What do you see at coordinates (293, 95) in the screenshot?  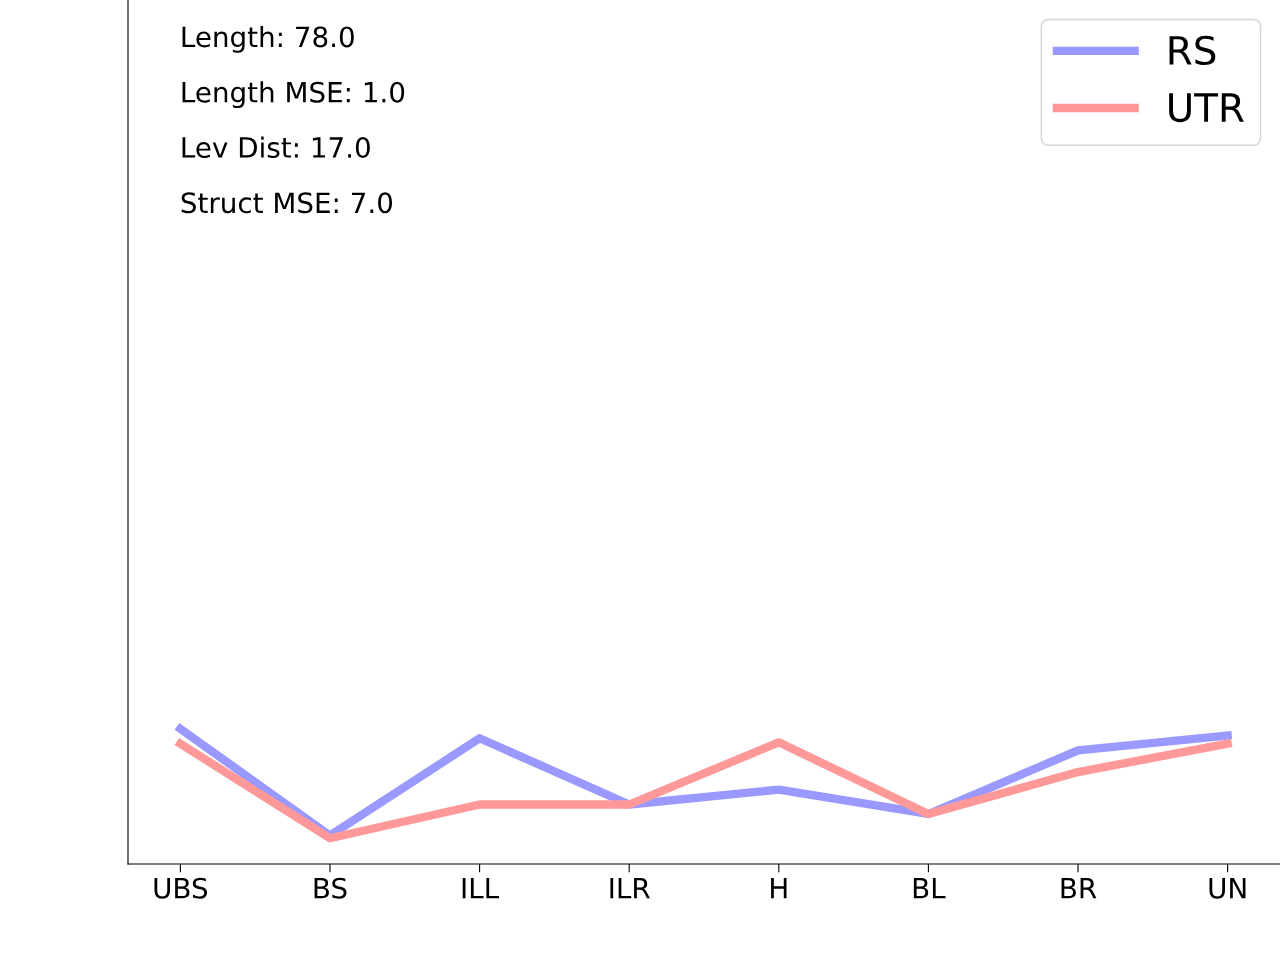 I see `text: Length MSE: 1.0` at bounding box center [293, 95].